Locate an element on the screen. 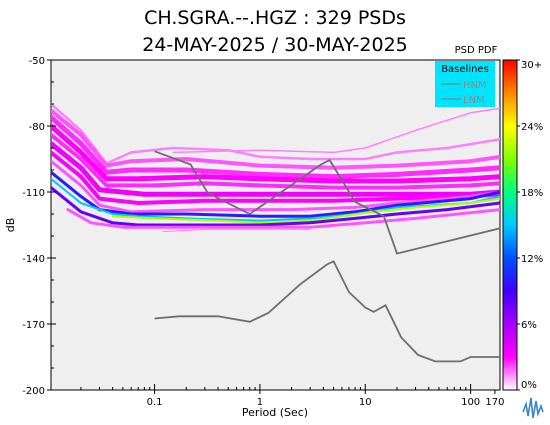 Image resolution: width=550 pixels, height=425 pixels. legend-title: Baselines is located at coordinates (465, 69).